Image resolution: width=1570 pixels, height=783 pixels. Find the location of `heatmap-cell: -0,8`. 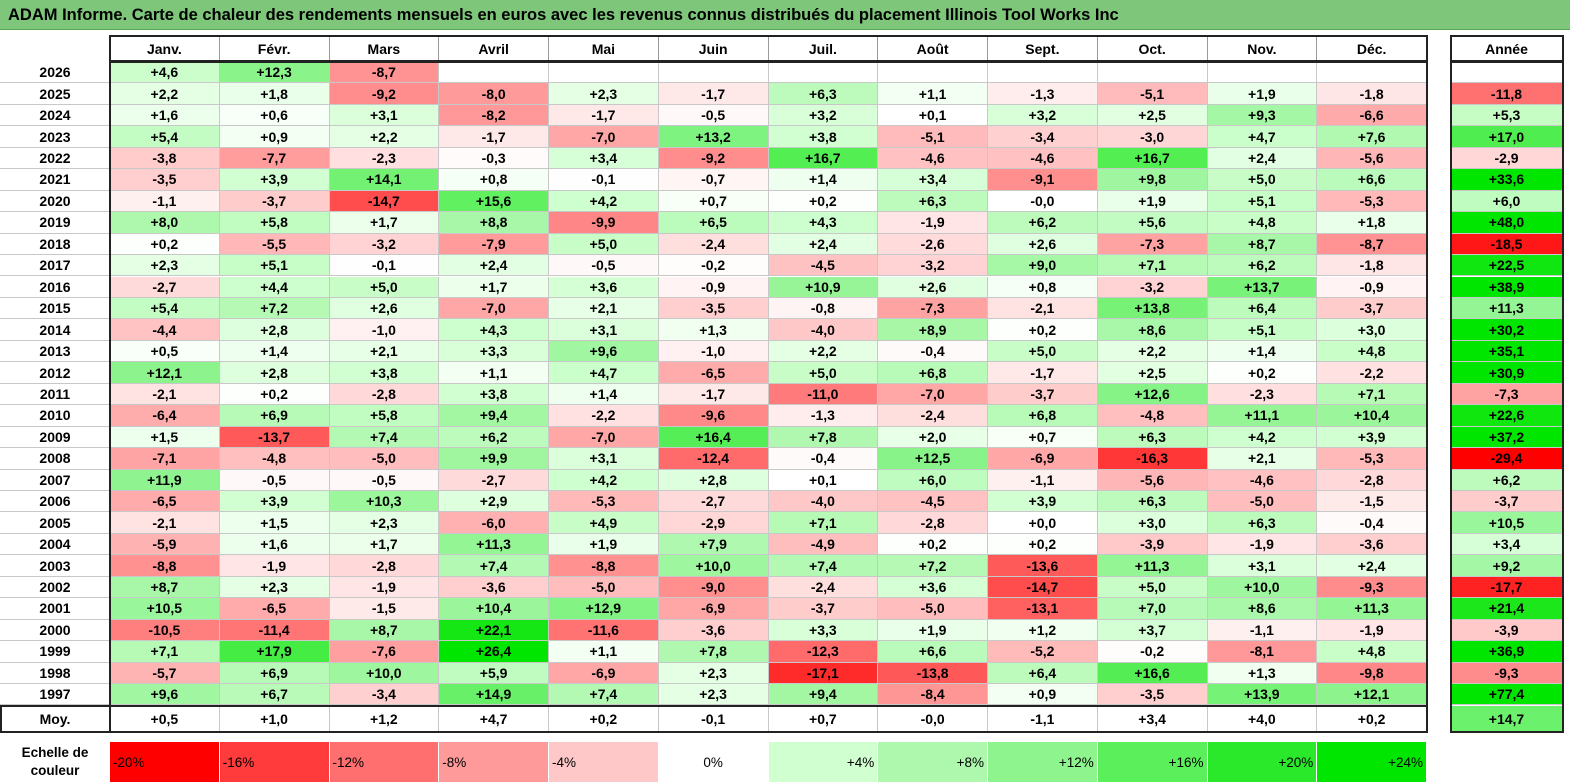

heatmap-cell: -0,8 is located at coordinates (823, 308).